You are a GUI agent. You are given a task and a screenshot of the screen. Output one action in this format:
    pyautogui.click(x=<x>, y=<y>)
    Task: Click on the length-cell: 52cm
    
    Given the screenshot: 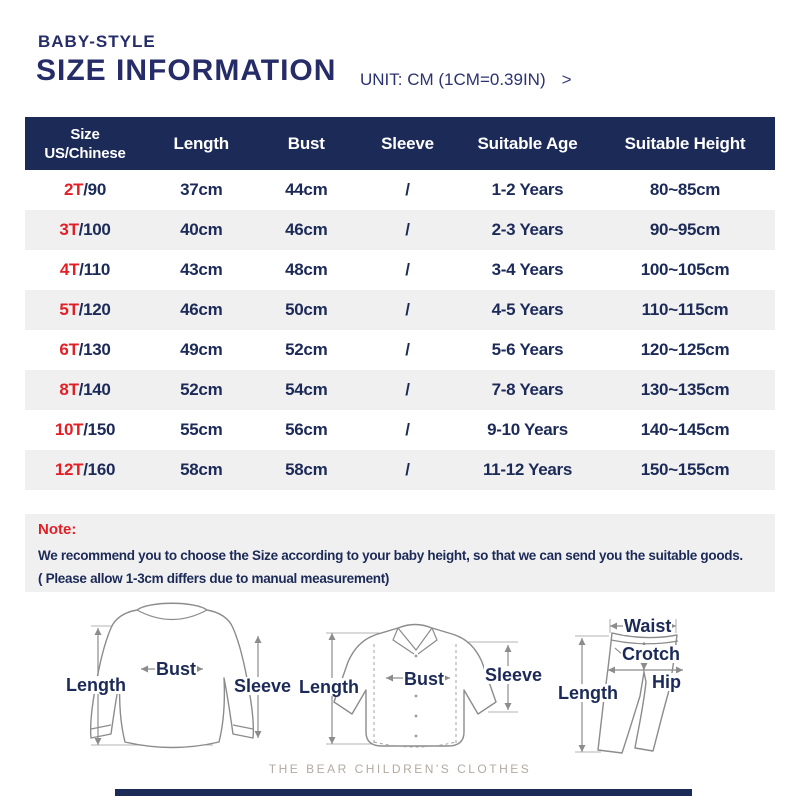 What is the action you would take?
    pyautogui.click(x=201, y=389)
    